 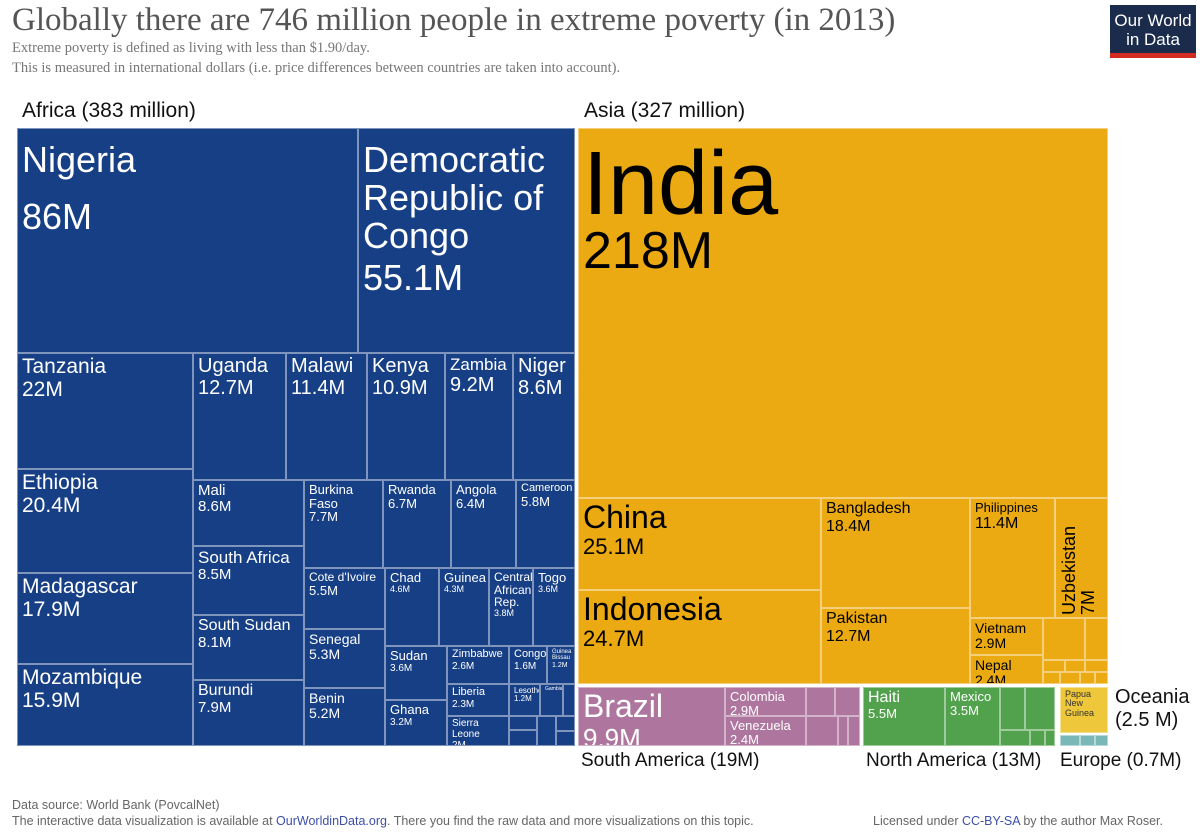 What do you see at coordinates (469, 692) in the screenshot?
I see `cell-country-name: Liberia` at bounding box center [469, 692].